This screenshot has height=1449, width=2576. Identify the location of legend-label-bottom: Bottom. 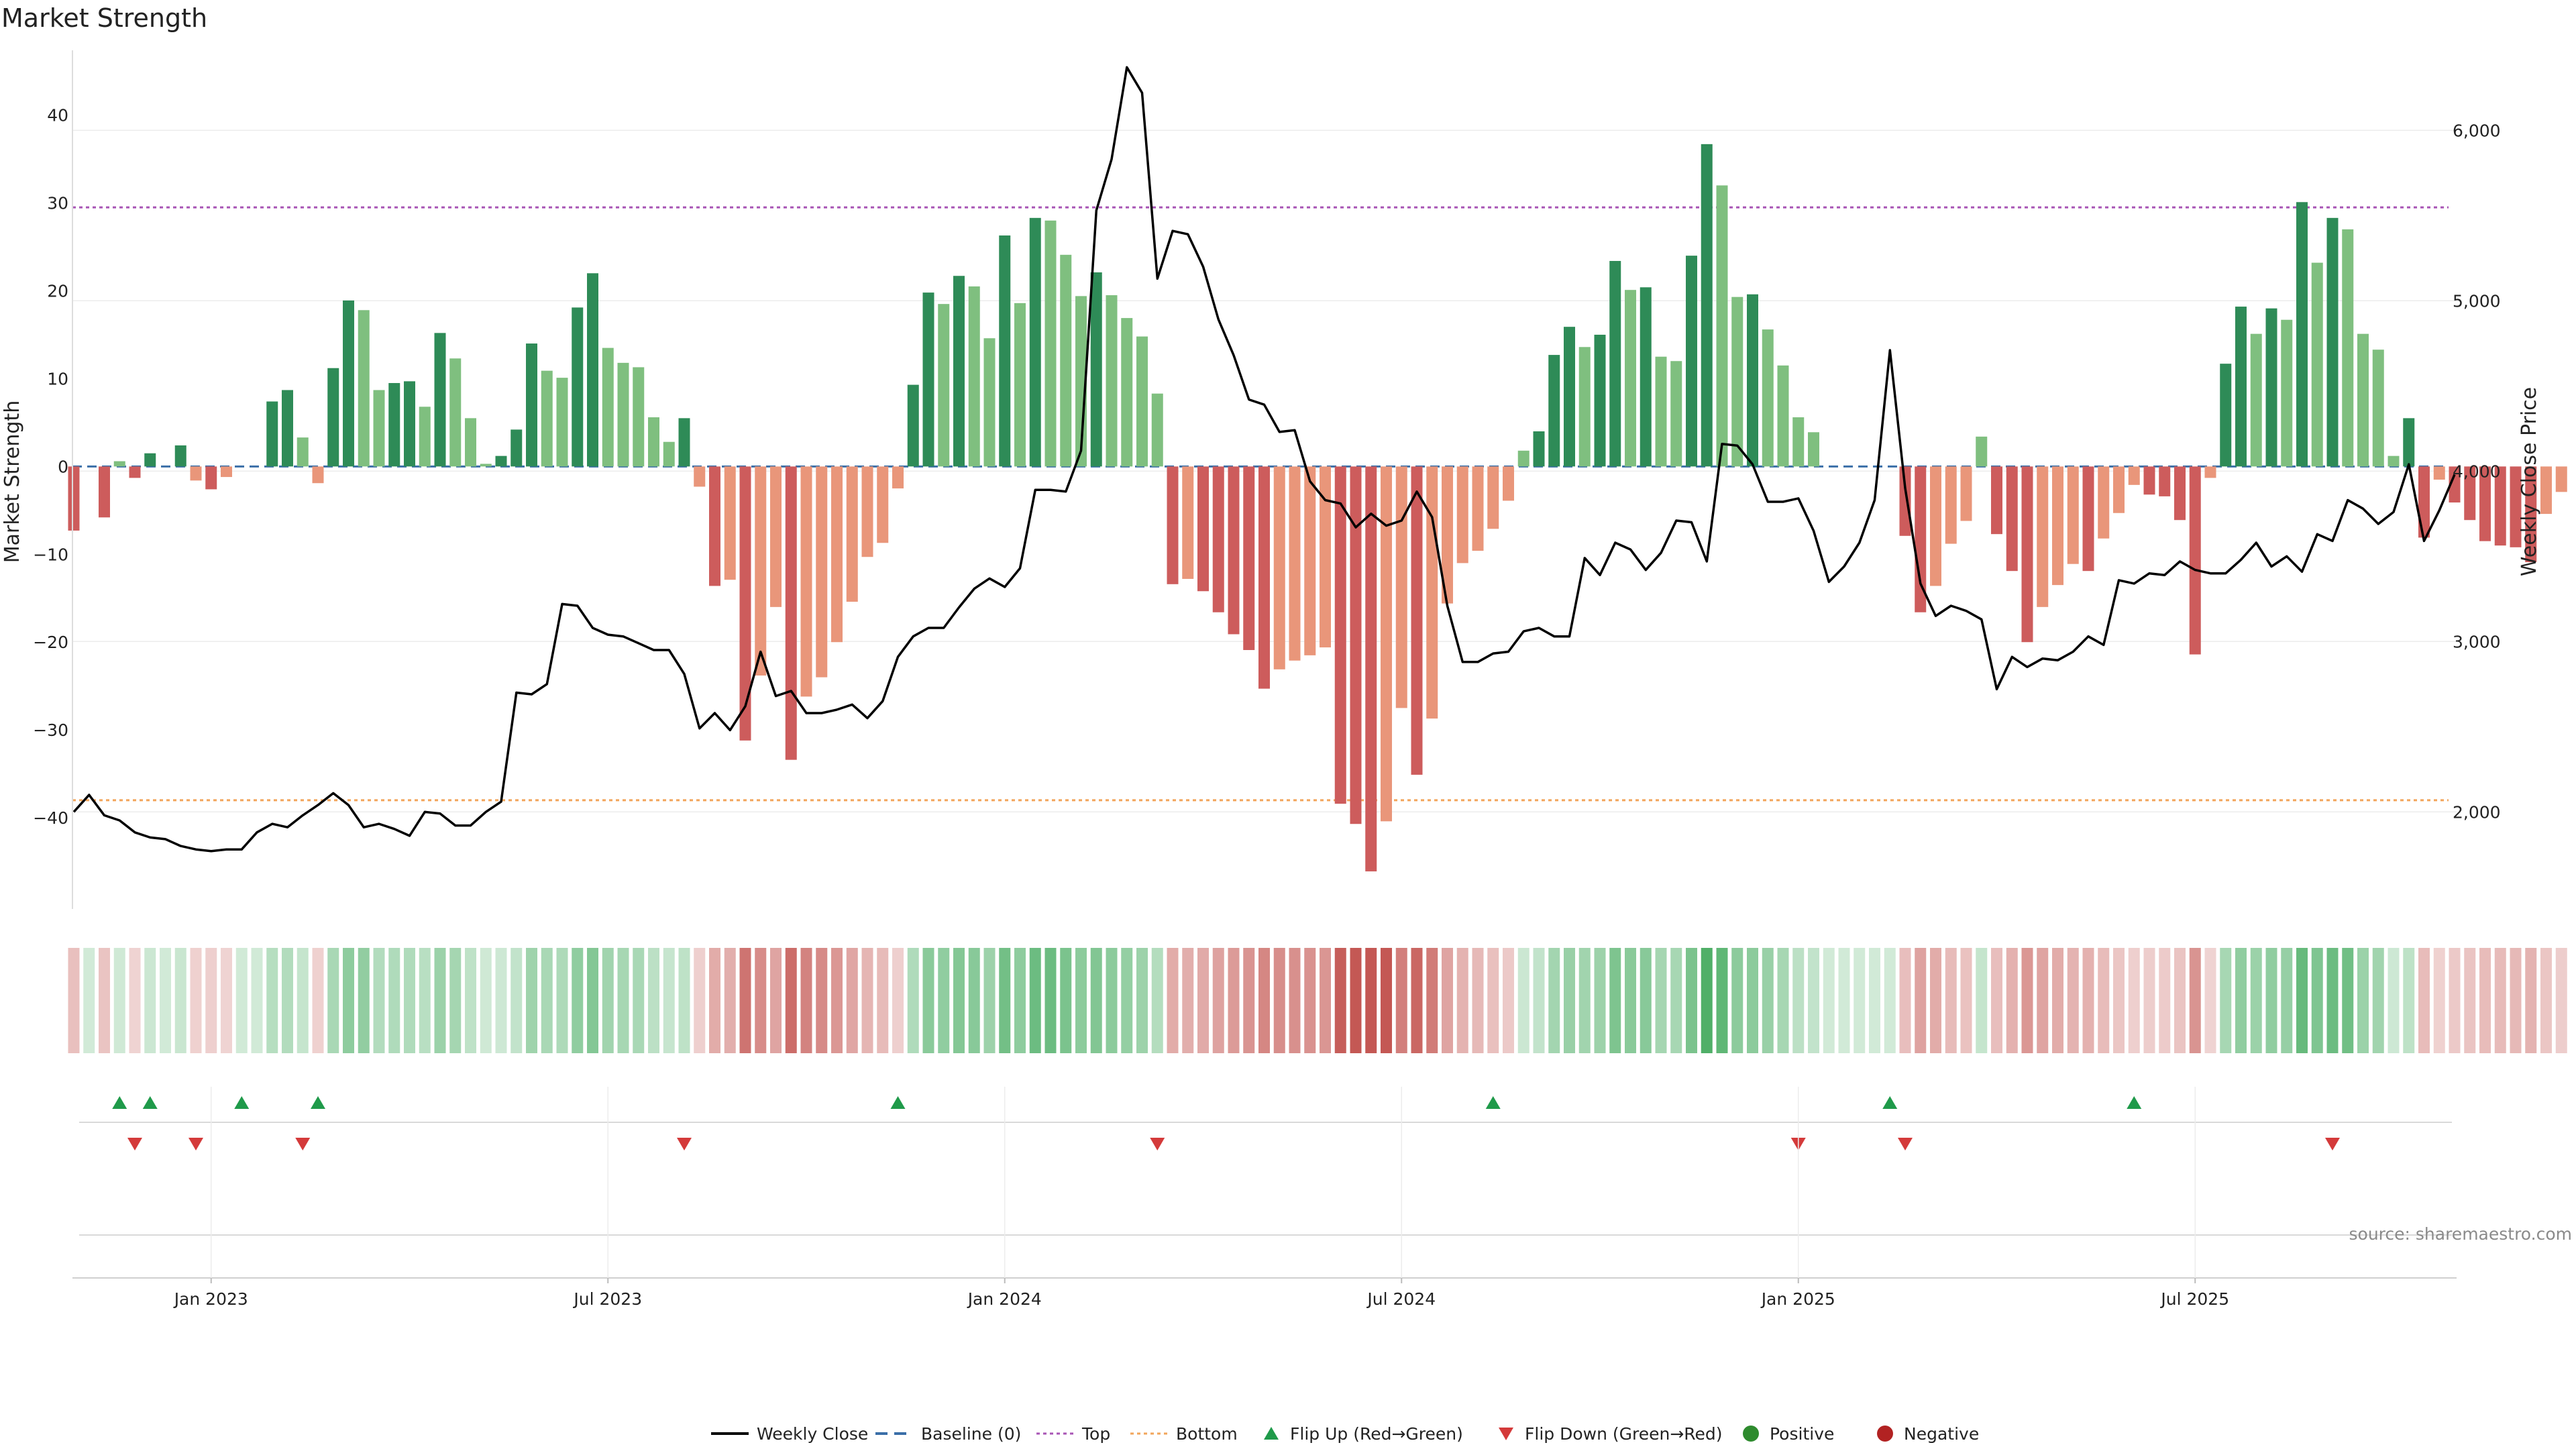
(1207, 1434).